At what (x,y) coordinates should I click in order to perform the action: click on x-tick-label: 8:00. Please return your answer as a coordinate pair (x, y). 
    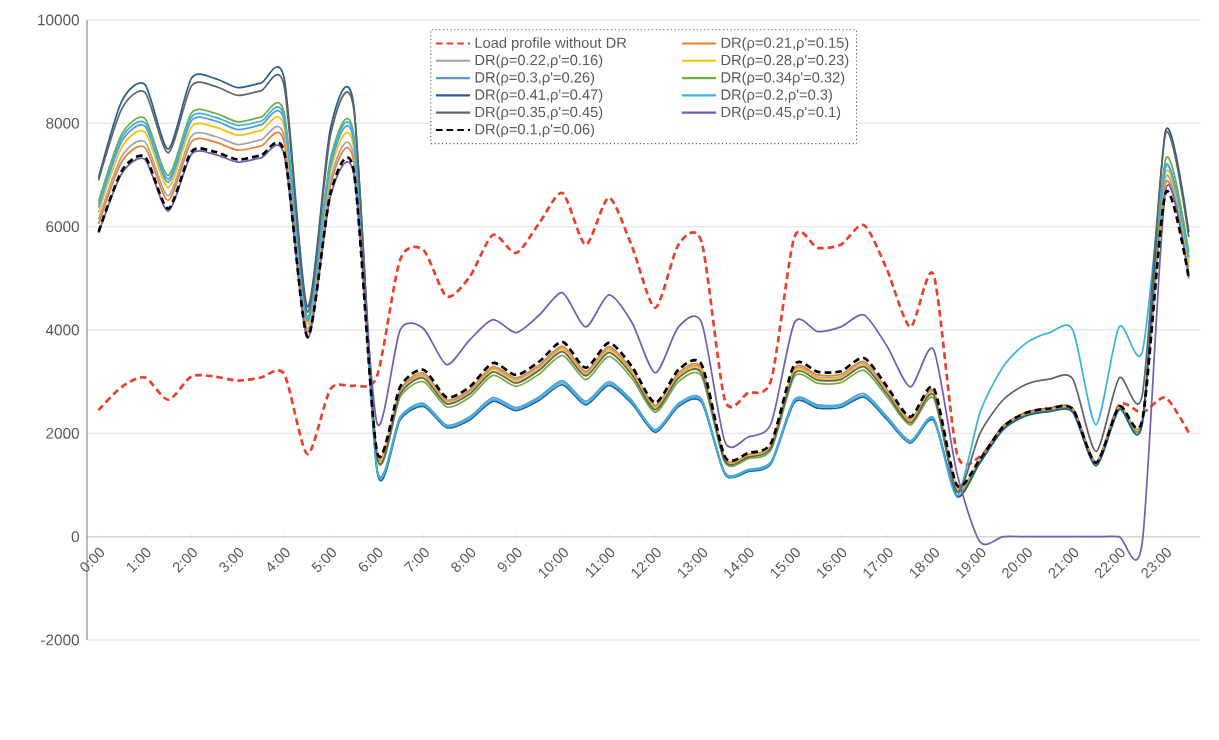
    Looking at the image, I should click on (463, 559).